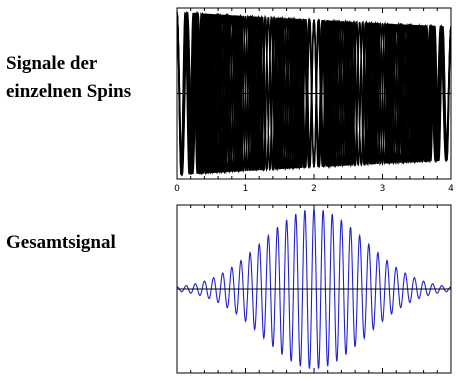 The height and width of the screenshot is (381, 458). What do you see at coordinates (383, 189) in the screenshot?
I see `x-tick-label: 3` at bounding box center [383, 189].